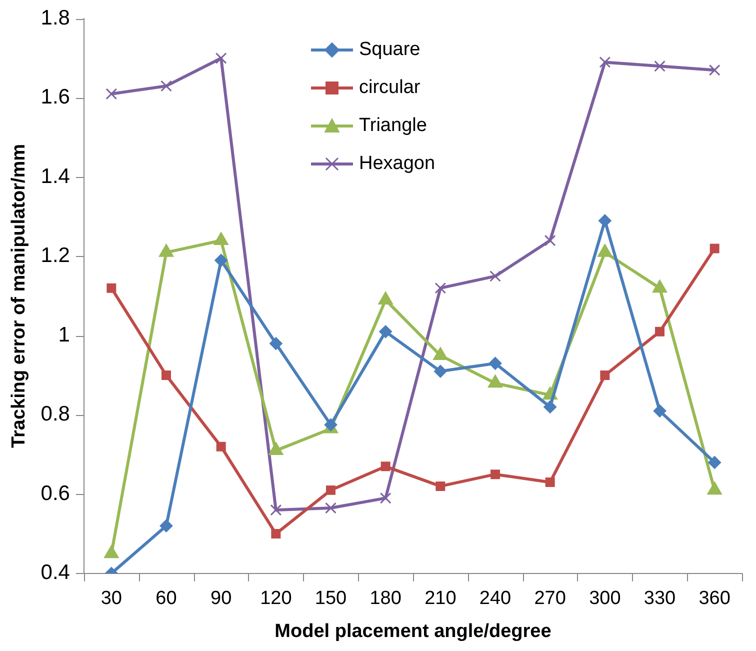  I want to click on legend-label: circular, so click(389, 87).